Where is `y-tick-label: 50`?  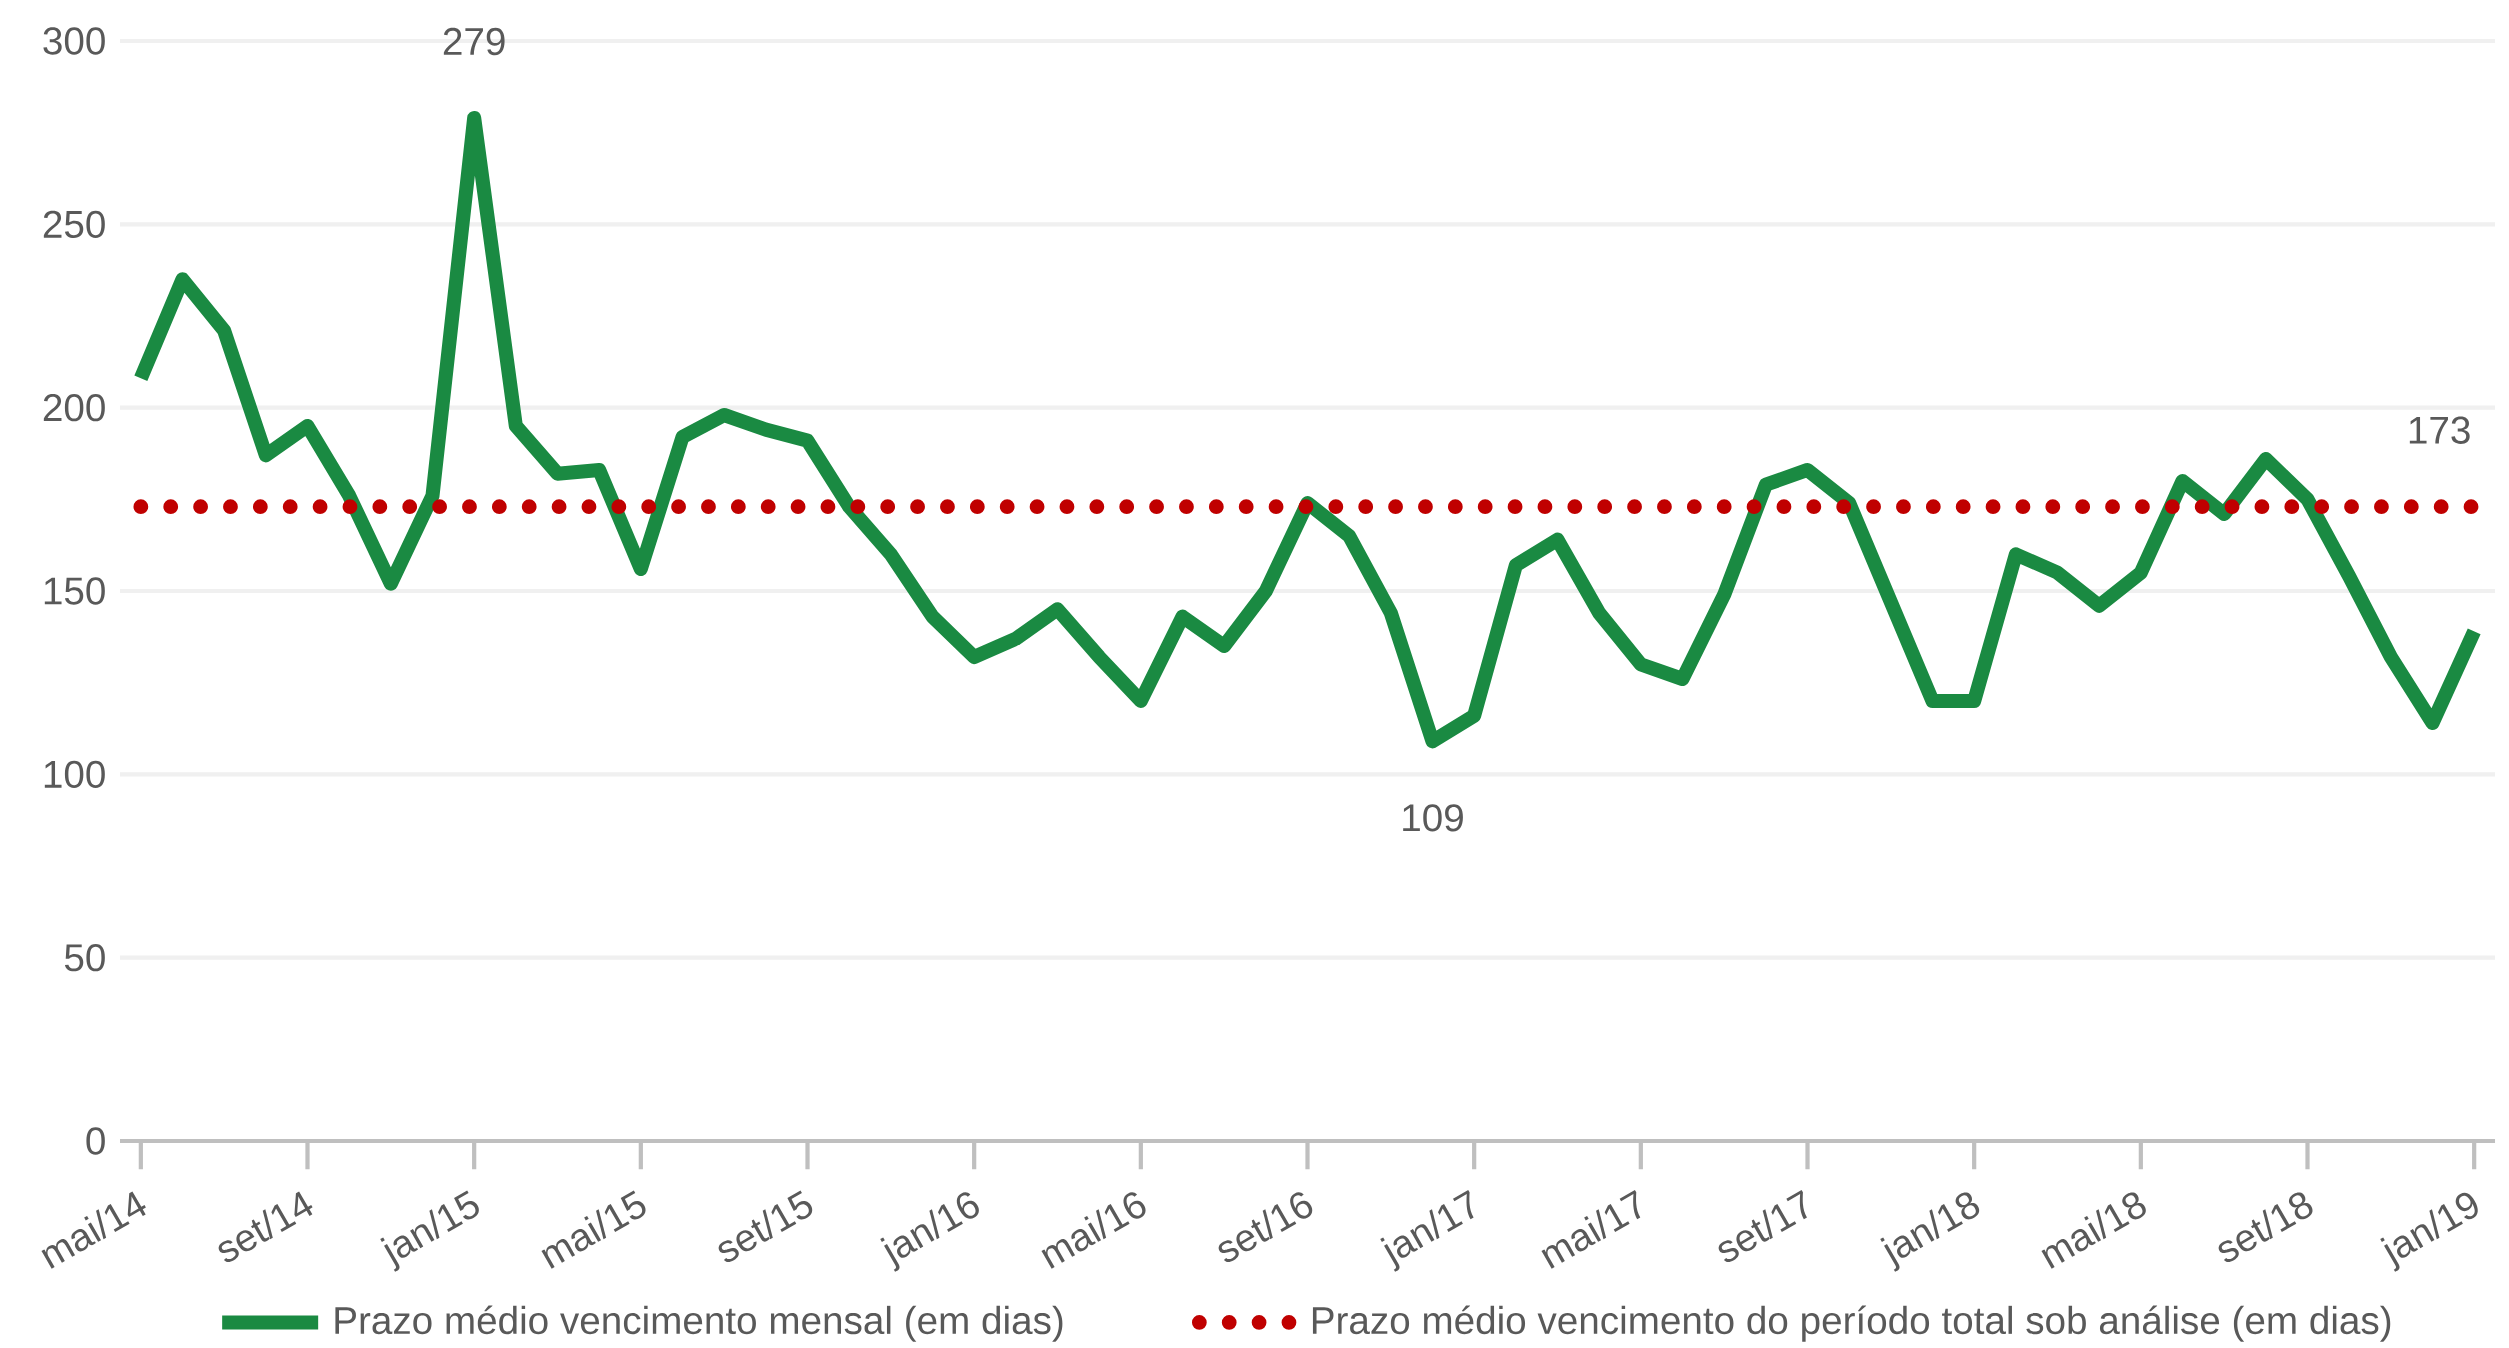 y-tick-label: 50 is located at coordinates (84, 958).